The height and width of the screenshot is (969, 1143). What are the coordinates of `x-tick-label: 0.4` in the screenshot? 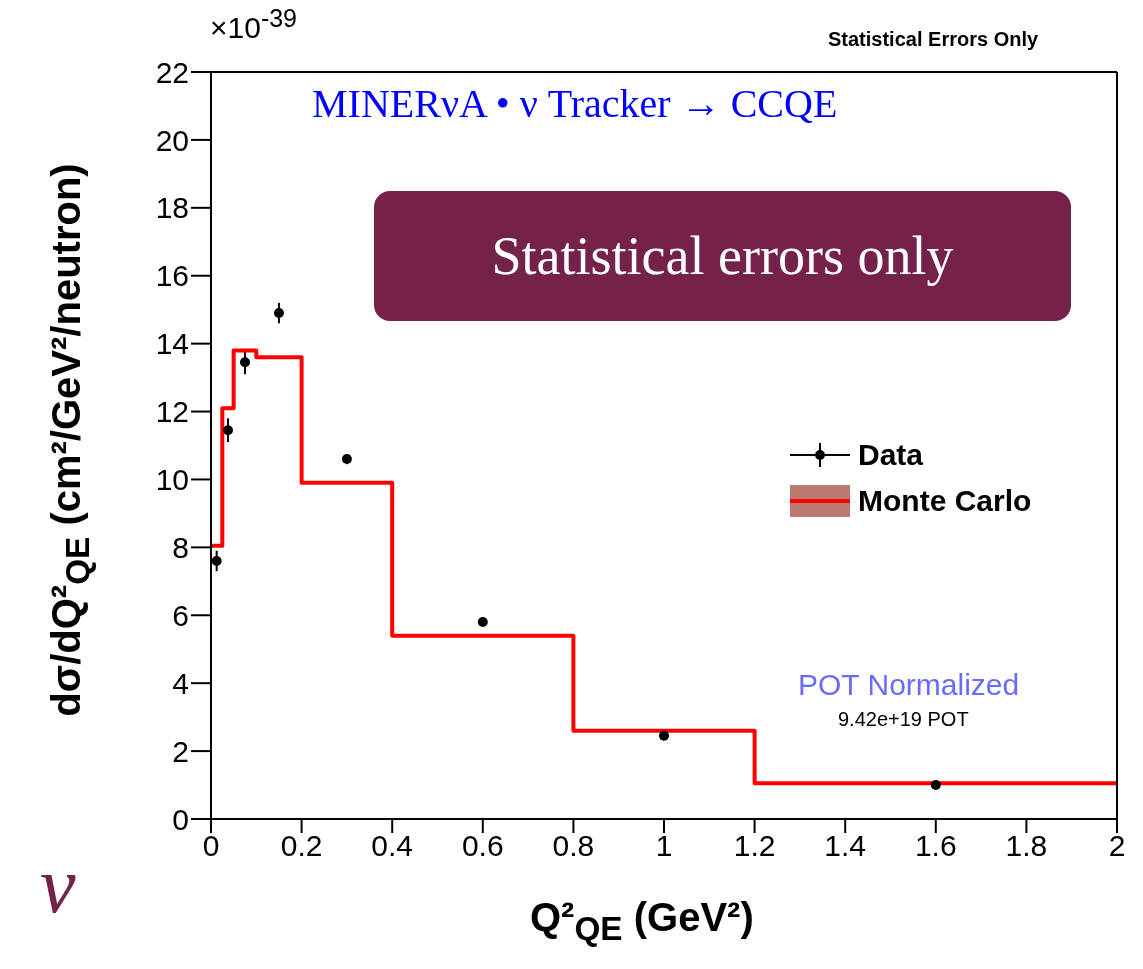 It's located at (392, 846).